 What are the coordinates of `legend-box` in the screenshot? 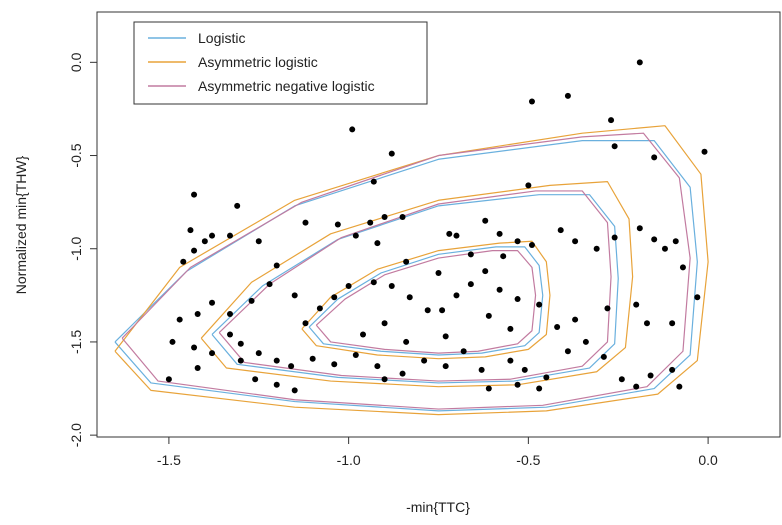 It's located at (280, 63).